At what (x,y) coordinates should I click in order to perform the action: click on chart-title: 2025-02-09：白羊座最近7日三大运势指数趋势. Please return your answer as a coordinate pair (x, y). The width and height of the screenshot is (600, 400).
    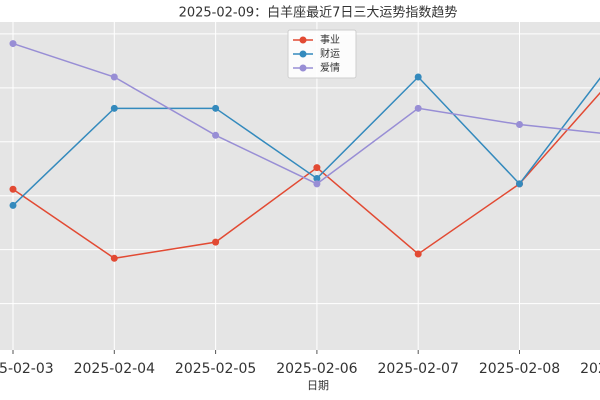
    Looking at the image, I should click on (318, 13).